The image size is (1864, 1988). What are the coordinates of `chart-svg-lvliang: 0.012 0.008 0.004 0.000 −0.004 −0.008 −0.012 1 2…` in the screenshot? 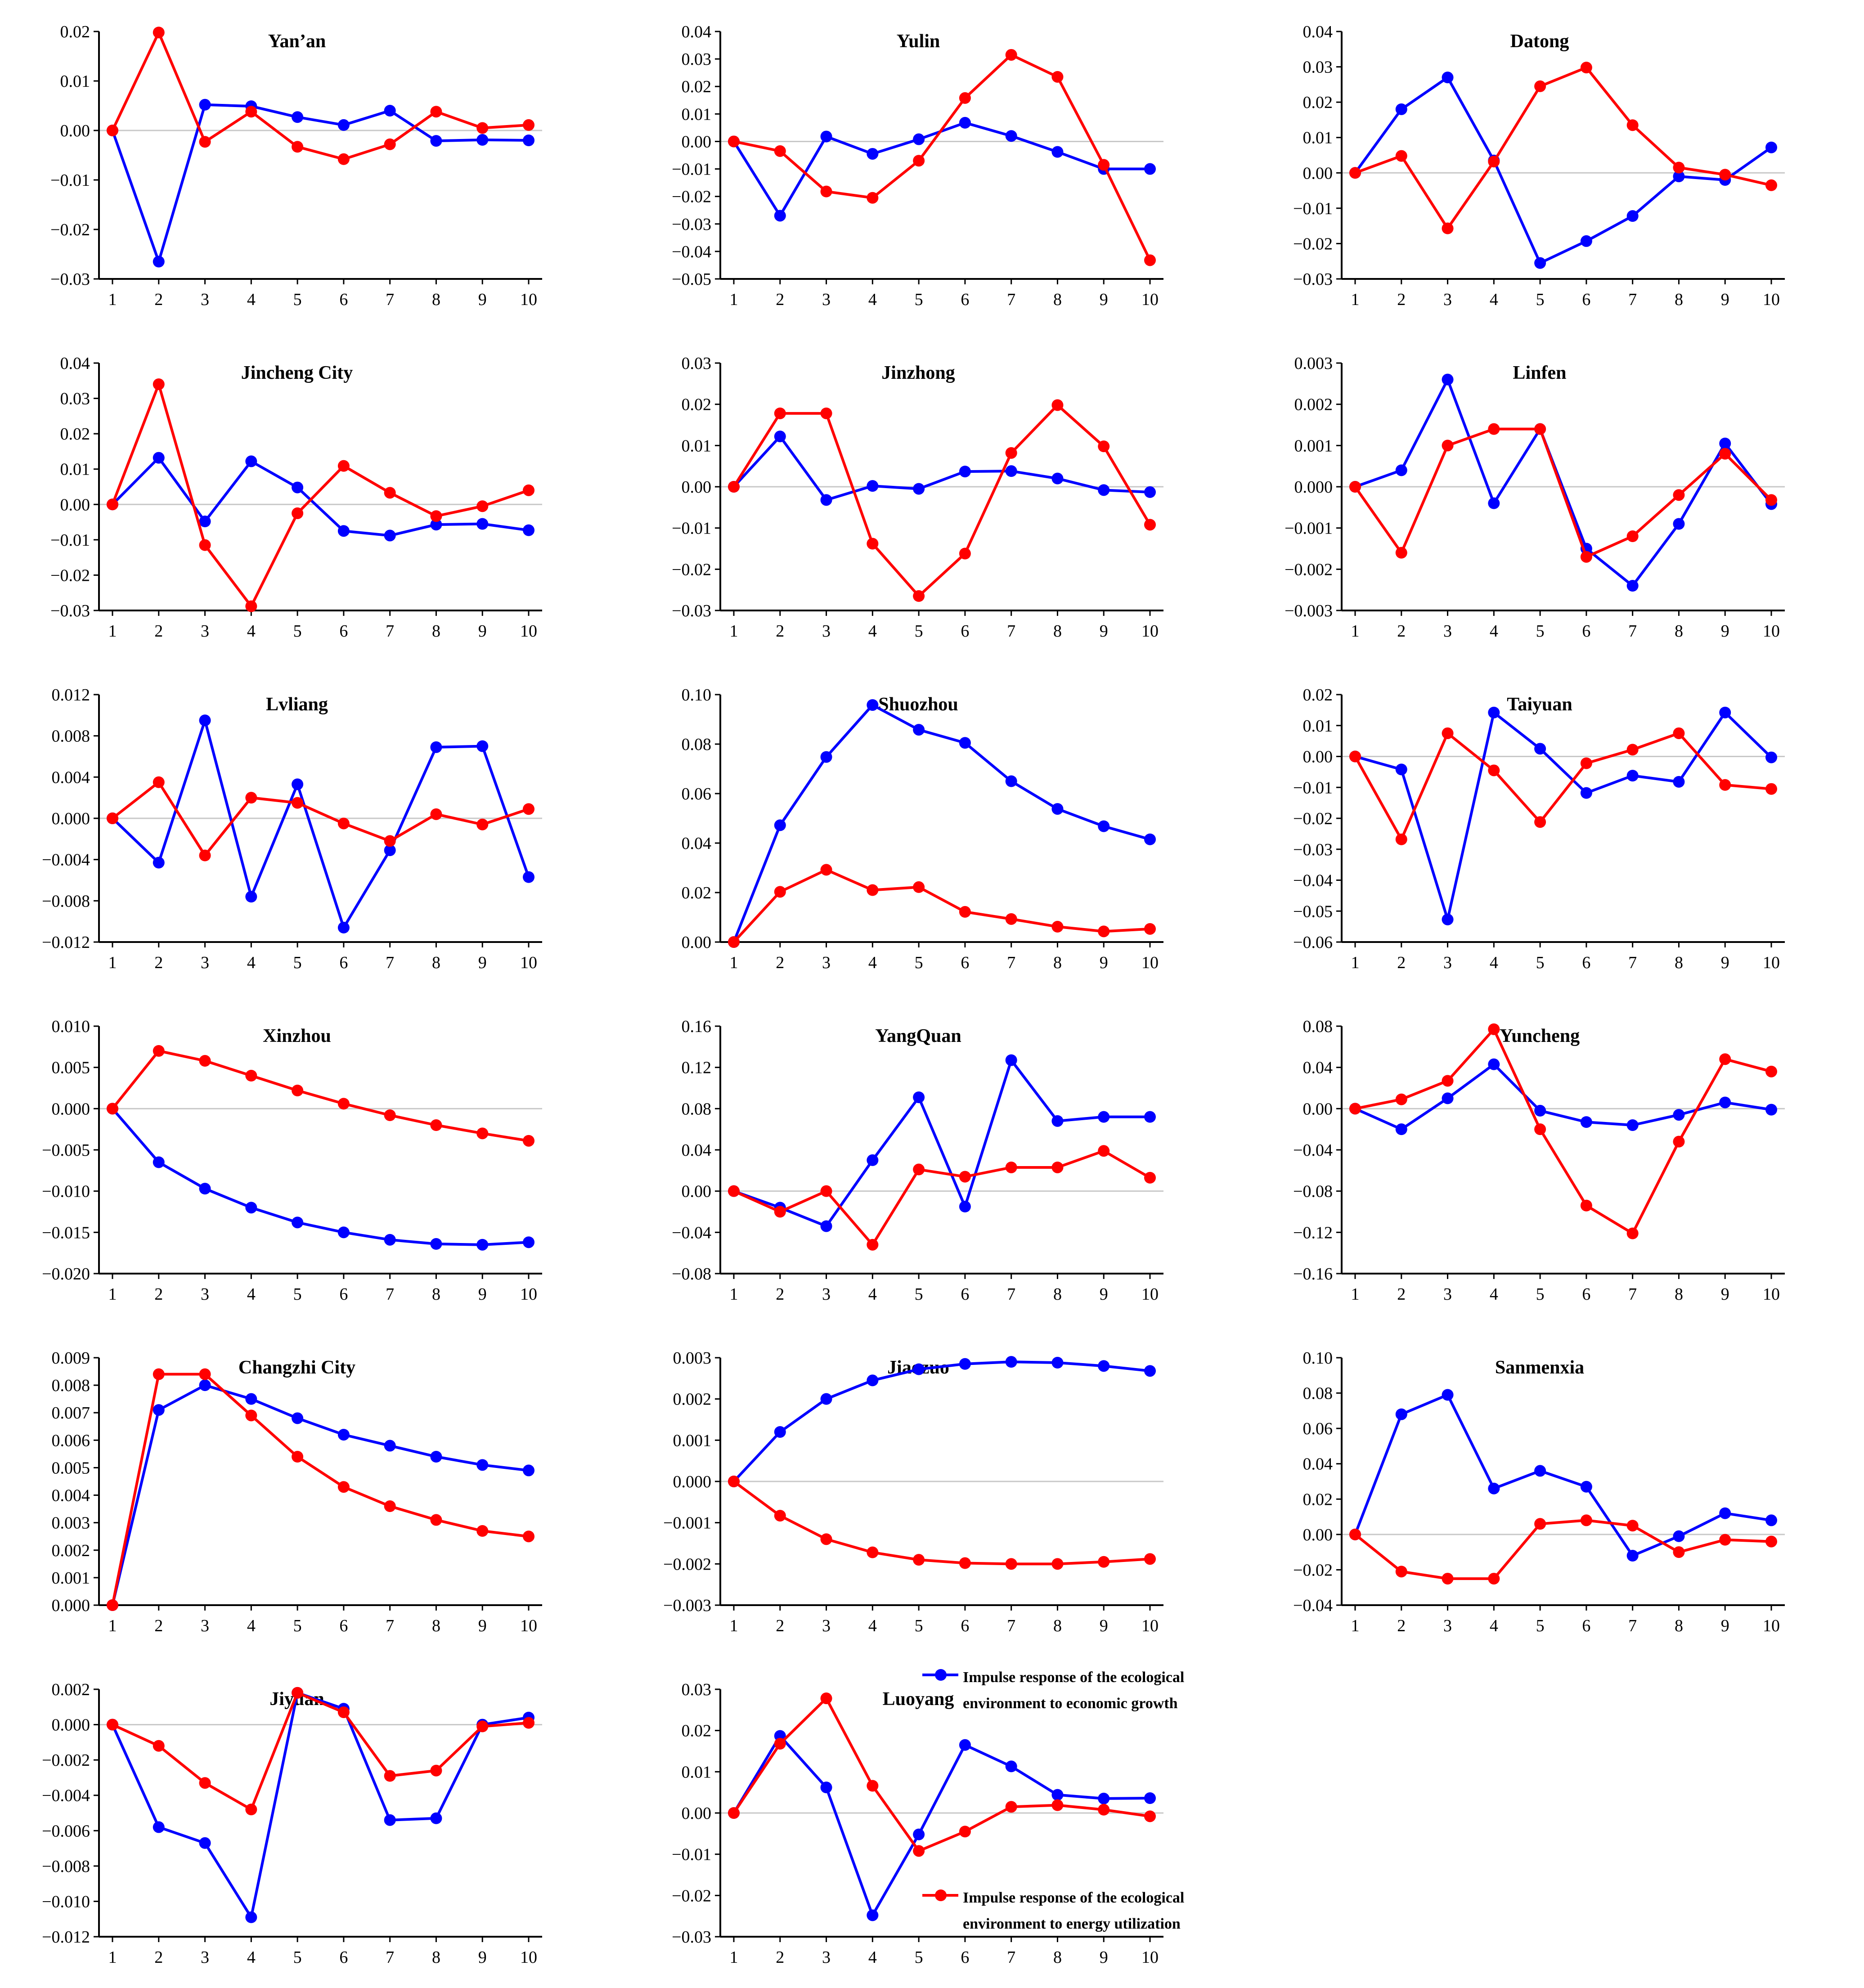 It's located at (292, 829).